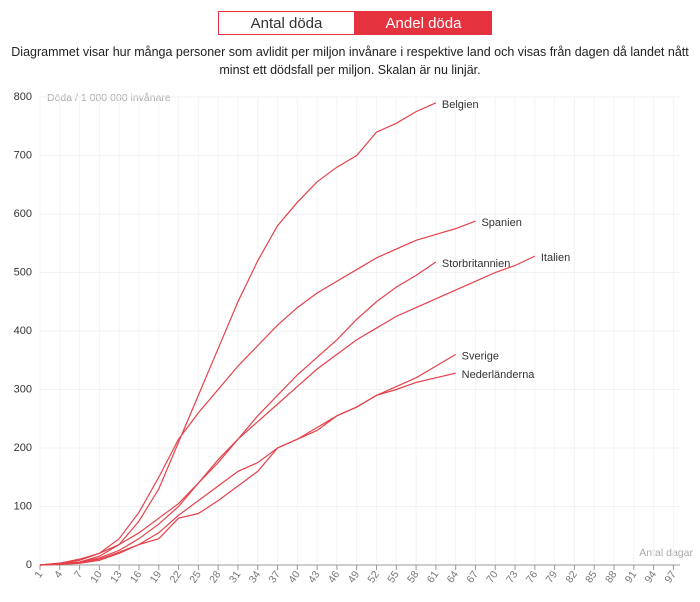  What do you see at coordinates (23, 272) in the screenshot?
I see `y-tick-label: 500` at bounding box center [23, 272].